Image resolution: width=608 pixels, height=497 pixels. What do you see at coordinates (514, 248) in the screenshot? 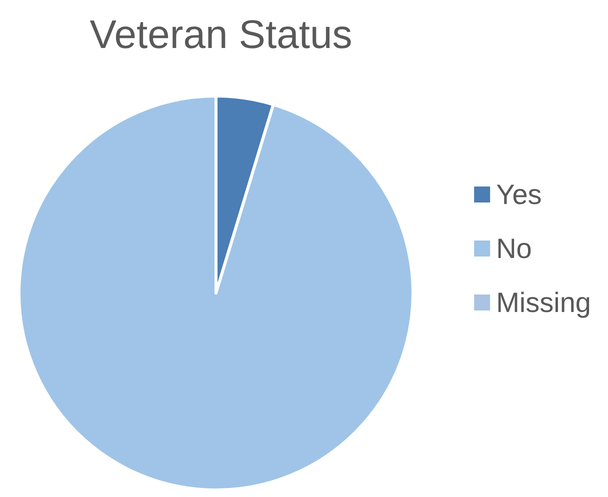
I see `legend-label: No` at bounding box center [514, 248].